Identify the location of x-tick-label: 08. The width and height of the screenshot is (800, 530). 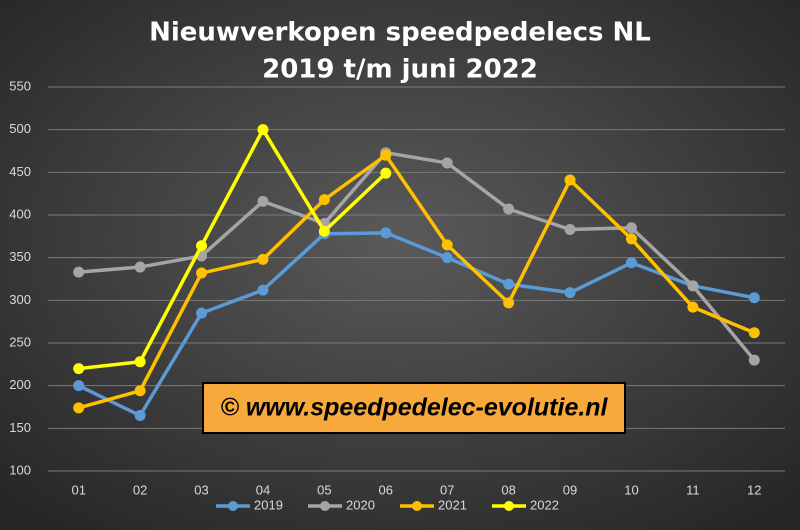
(508, 489).